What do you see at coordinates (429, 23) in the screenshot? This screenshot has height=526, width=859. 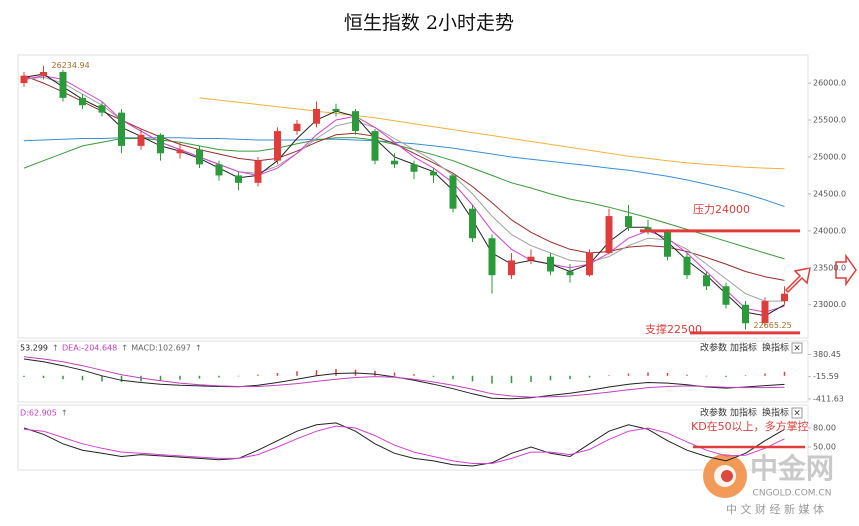 I see `chart-title: 恒生指数 2小时走势` at bounding box center [429, 23].